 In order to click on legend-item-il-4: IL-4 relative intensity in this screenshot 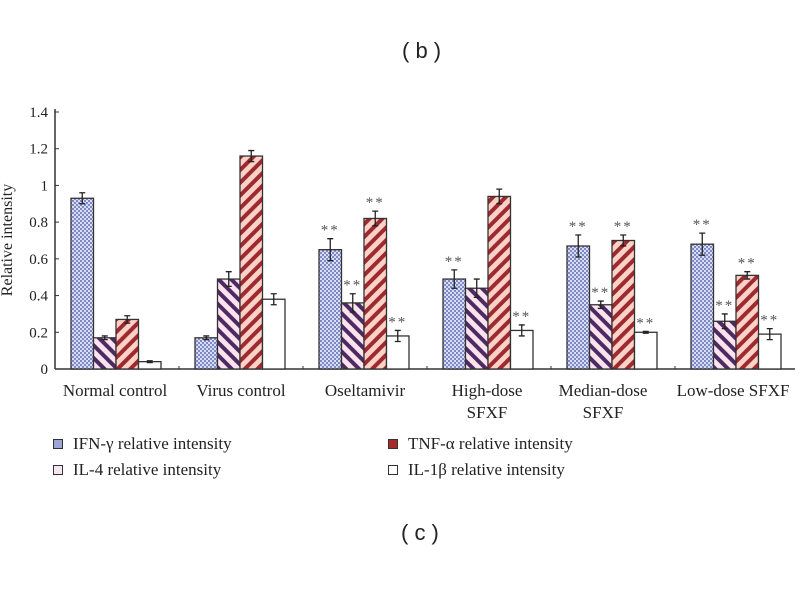, I will do `click(137, 470)`.